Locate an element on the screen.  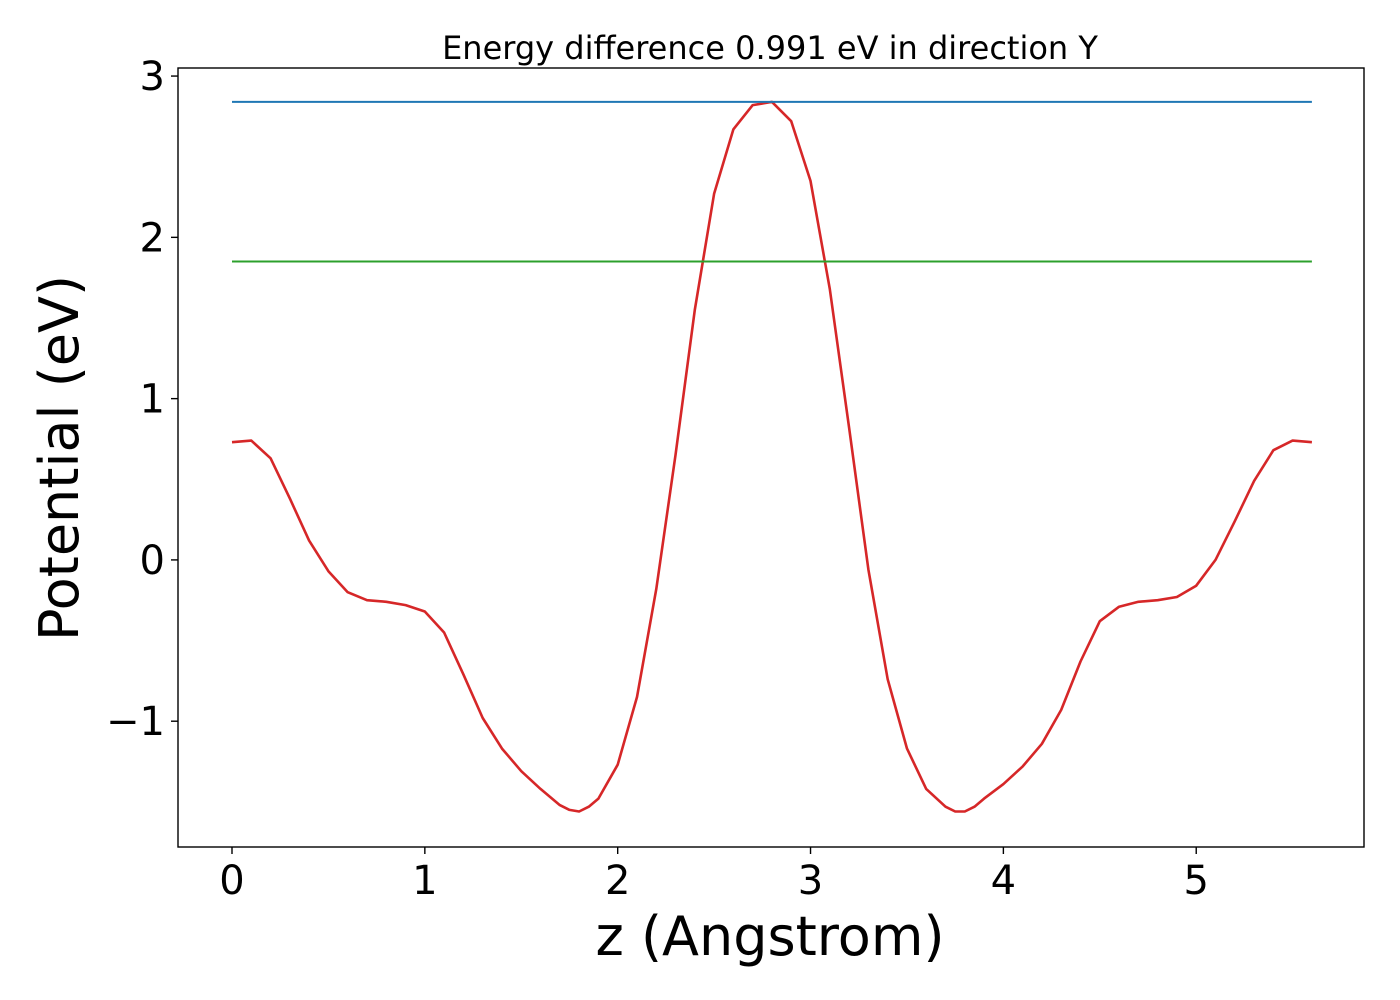
y-axis: −1 0 1 2 3 is located at coordinates (142, 399).